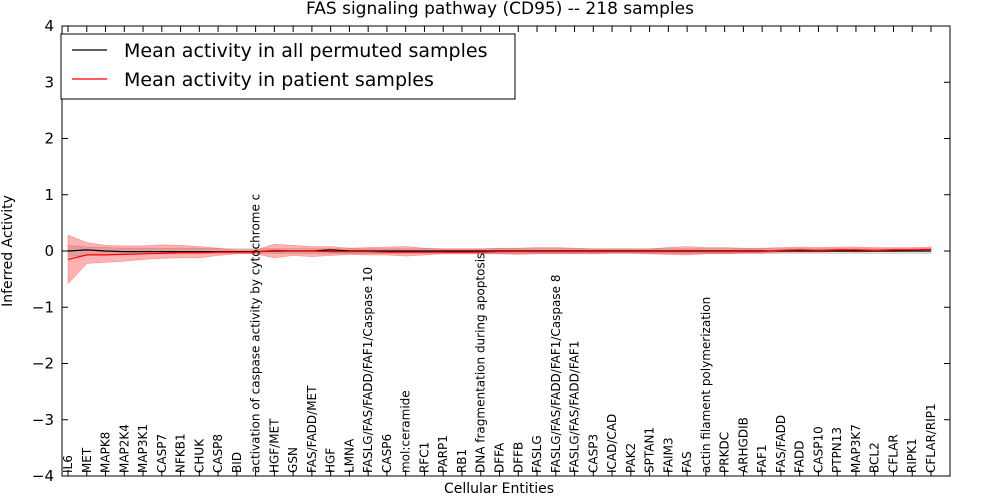 Image resolution: width=1000 pixels, height=500 pixels. Describe the element at coordinates (387, 453) in the screenshot. I see `x-tick-label: CASP6` at that location.